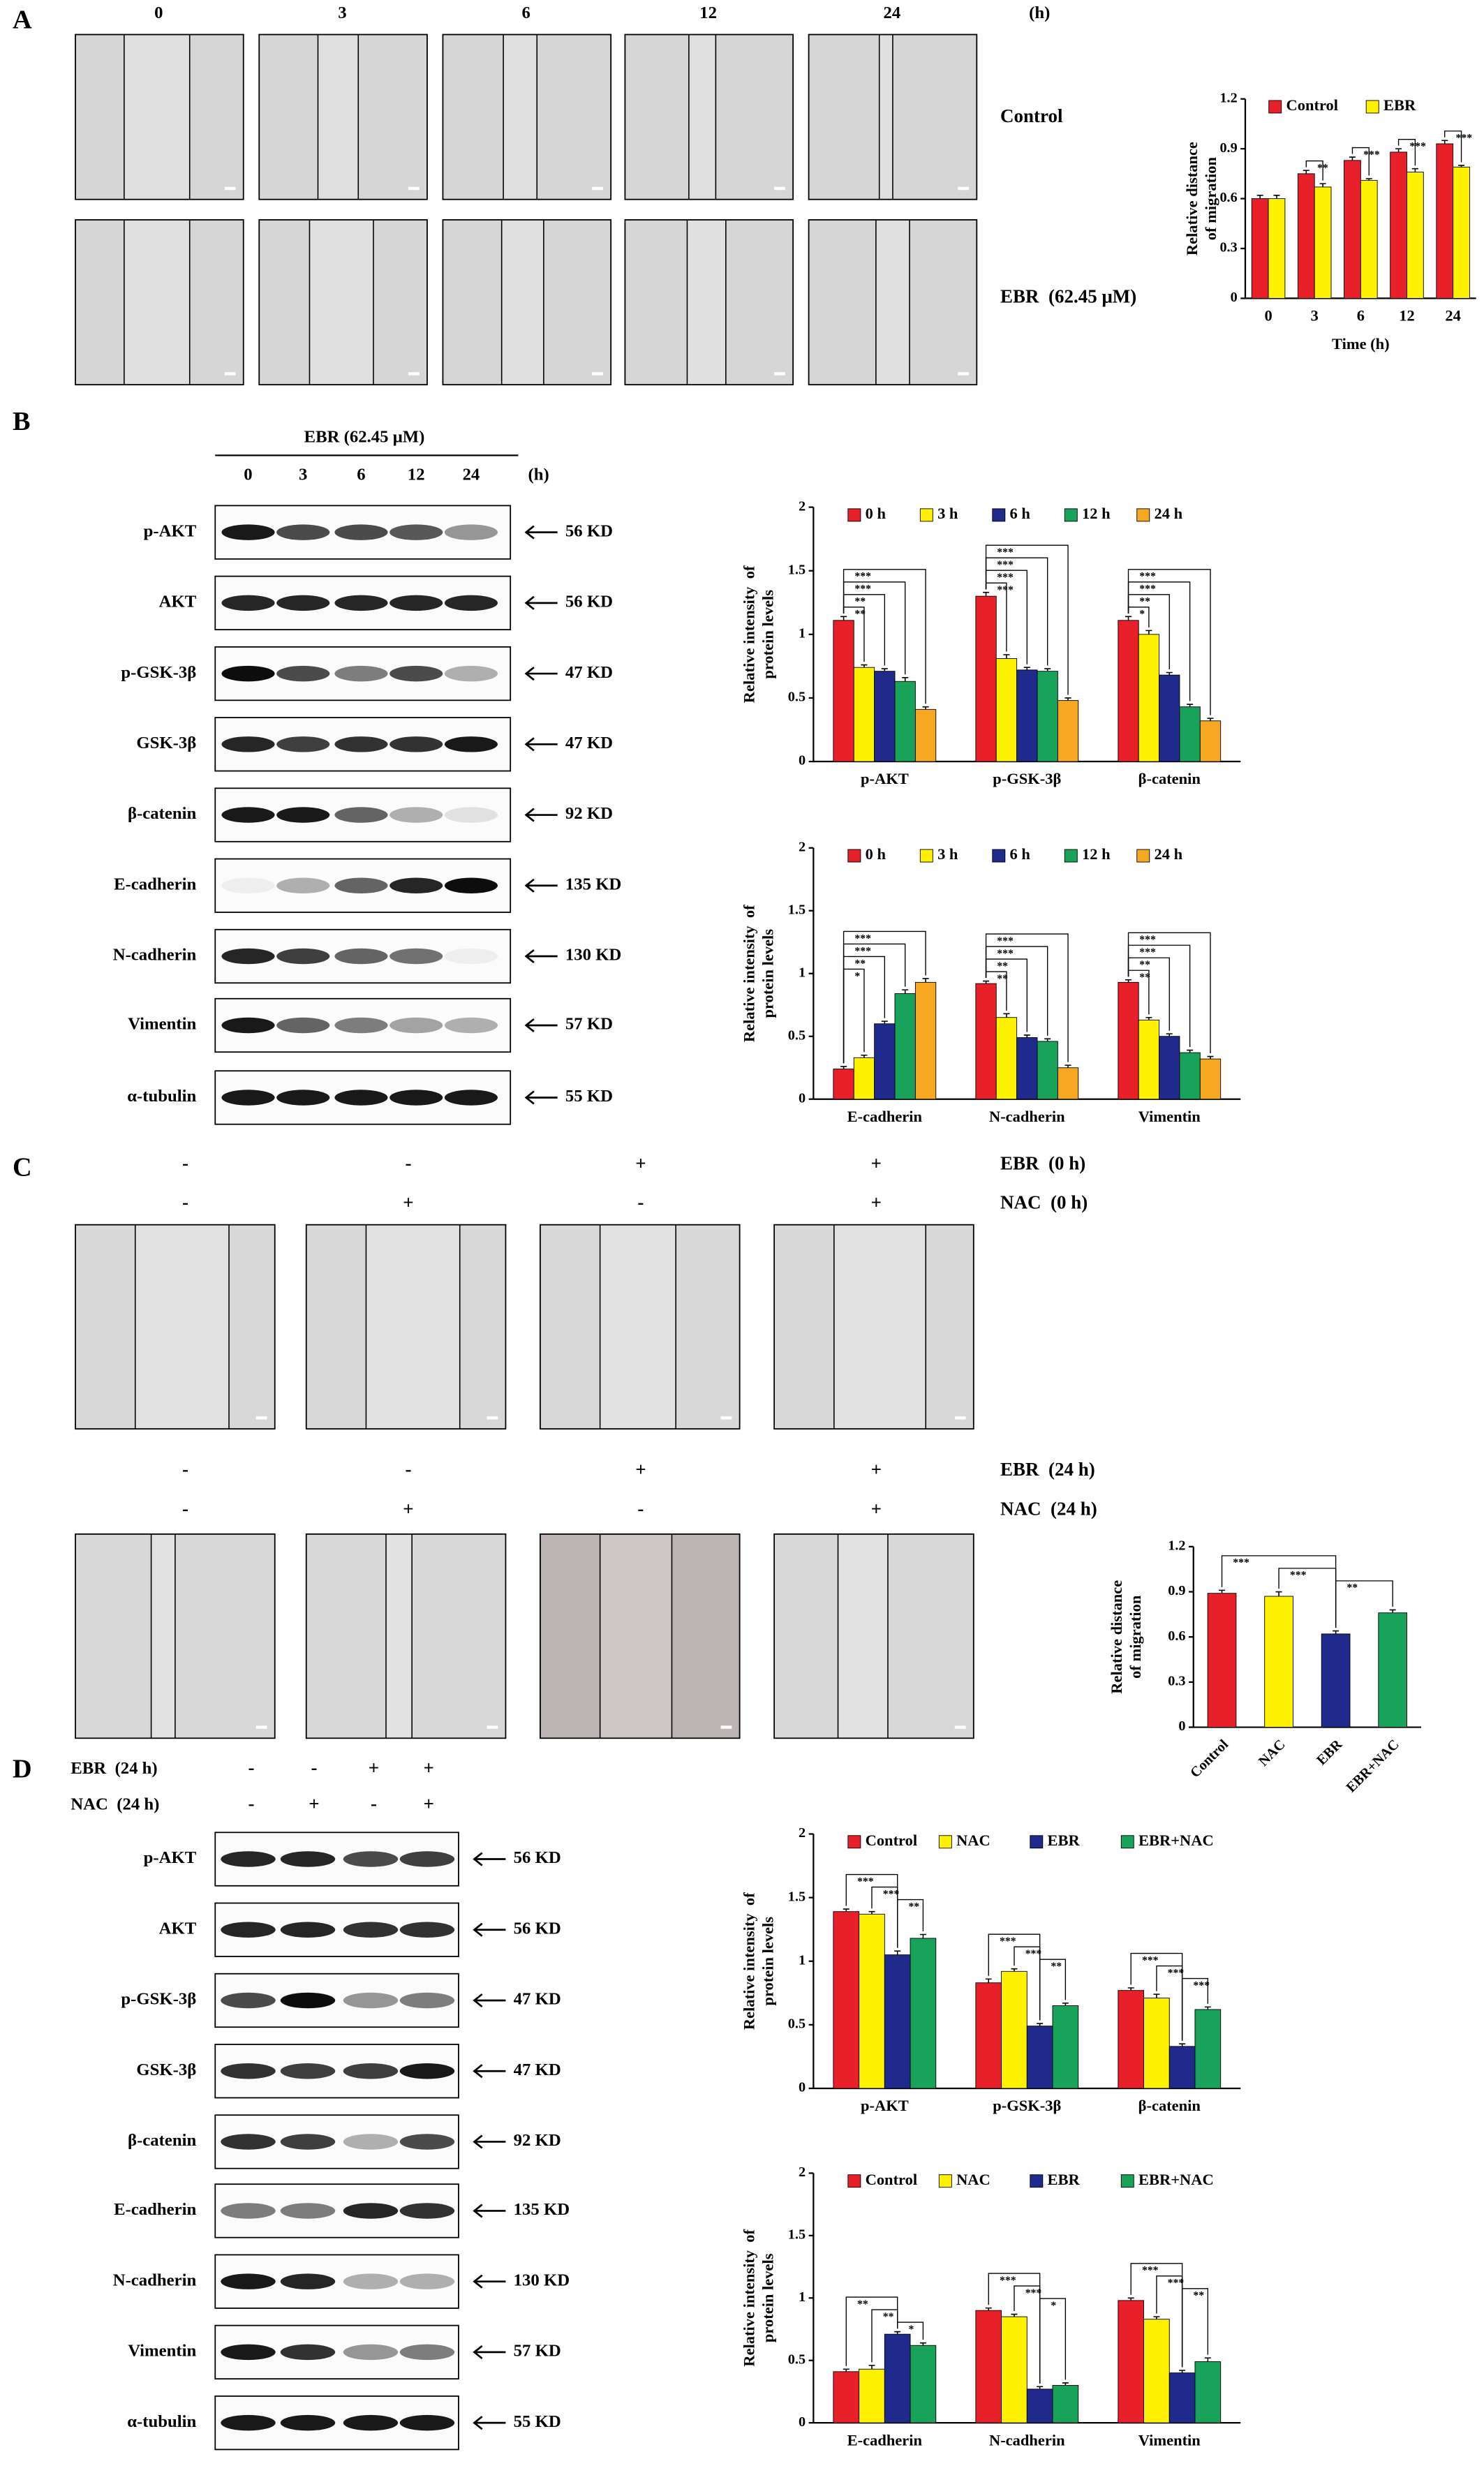 The image size is (1484, 2466). Describe the element at coordinates (158, 12) in the screenshot. I see `time-label: 0` at that location.